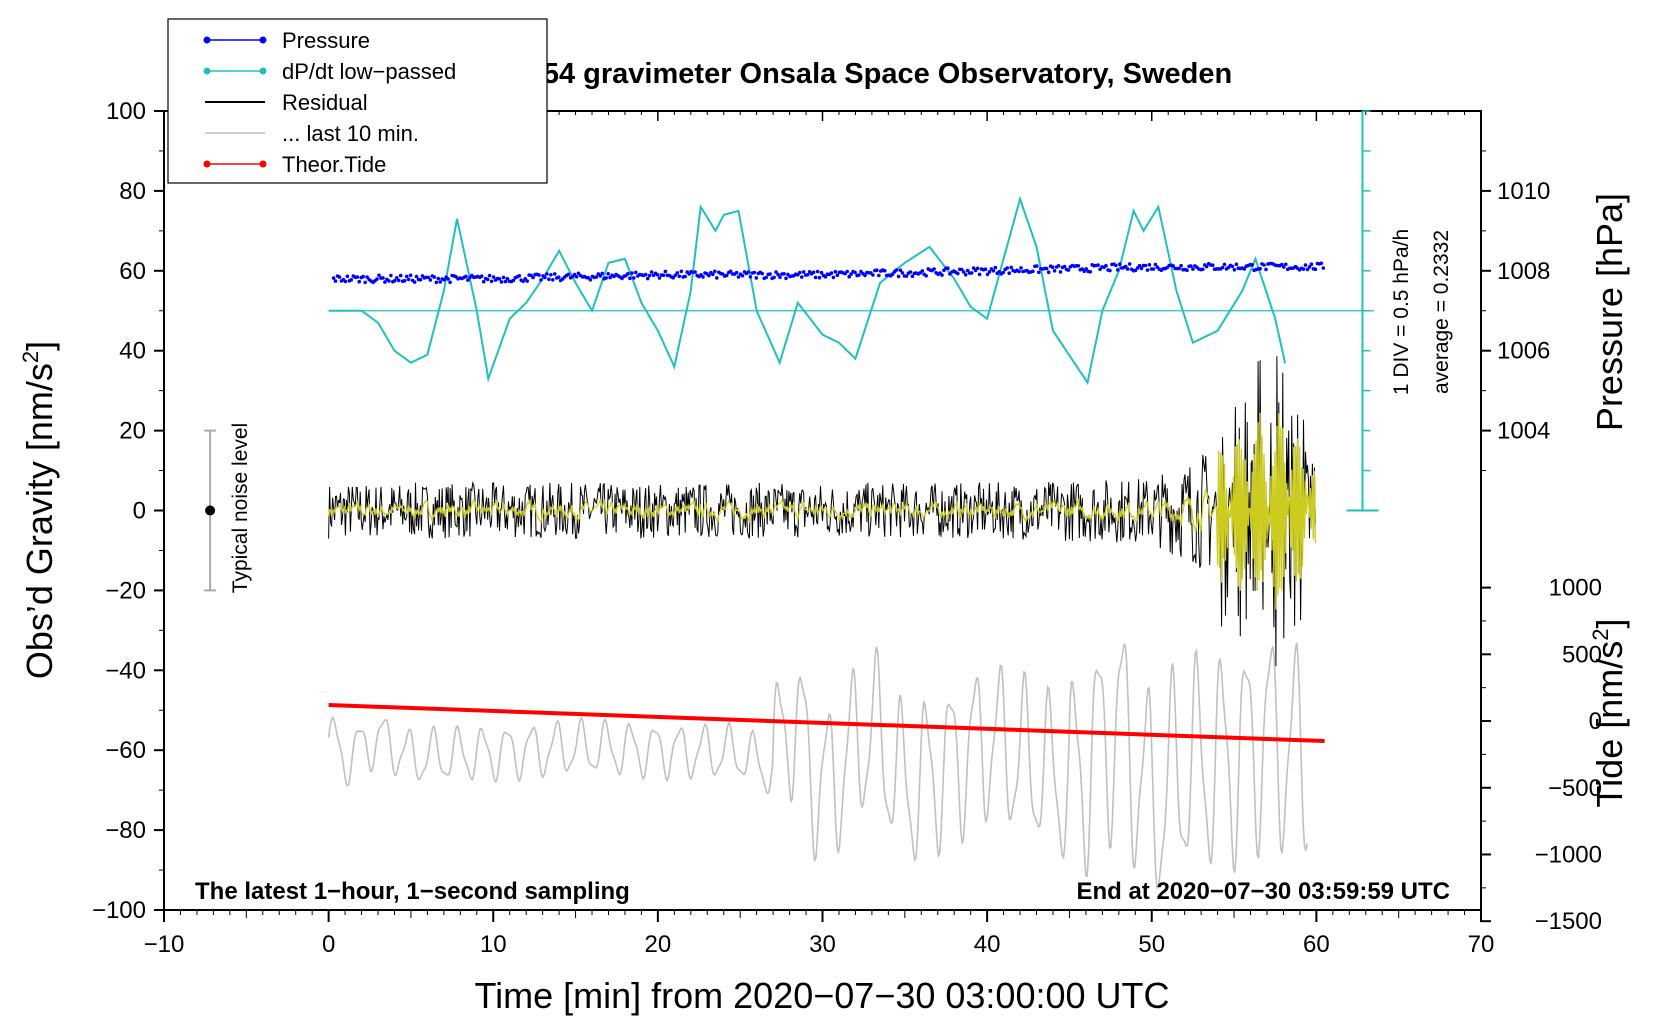  I want to click on legend-label: Theor.Tide, so click(334, 164).